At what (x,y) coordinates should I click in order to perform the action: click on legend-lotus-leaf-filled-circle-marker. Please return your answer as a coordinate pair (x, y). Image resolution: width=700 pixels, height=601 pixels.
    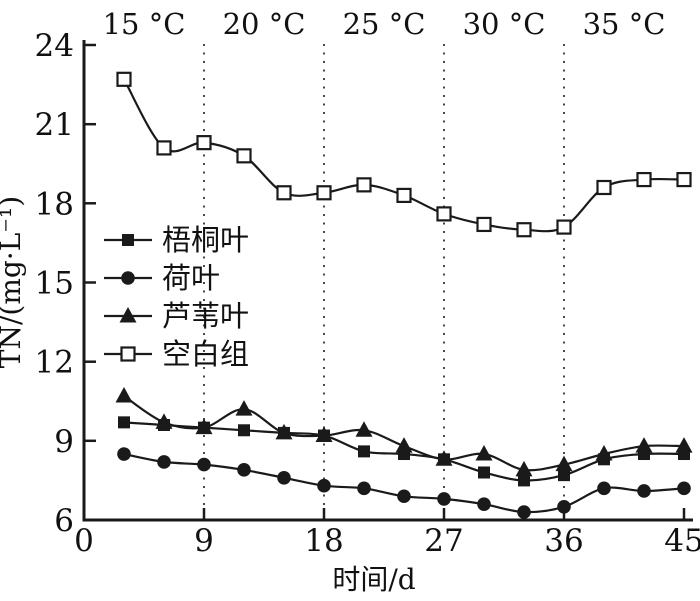
    Looking at the image, I should click on (128, 278).